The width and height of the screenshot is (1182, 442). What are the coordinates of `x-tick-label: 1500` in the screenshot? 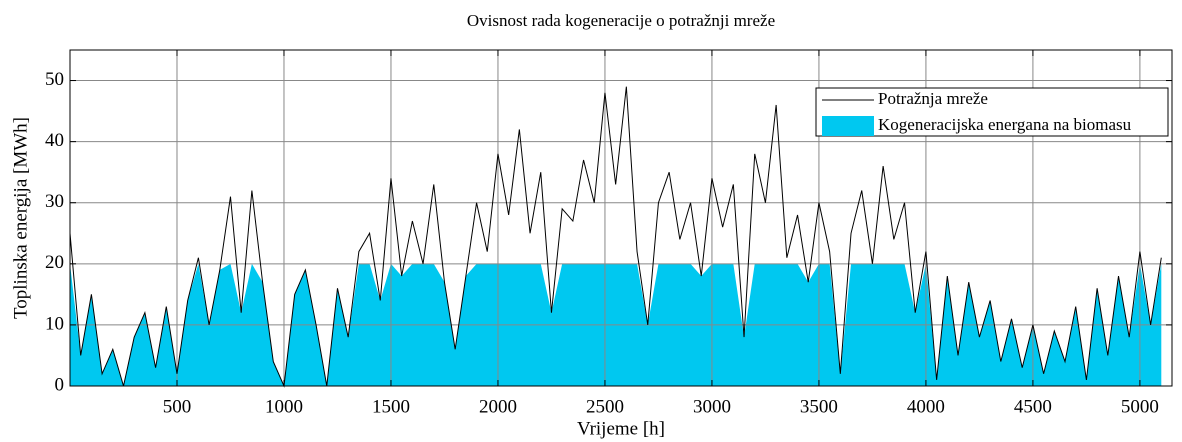 It's located at (391, 406).